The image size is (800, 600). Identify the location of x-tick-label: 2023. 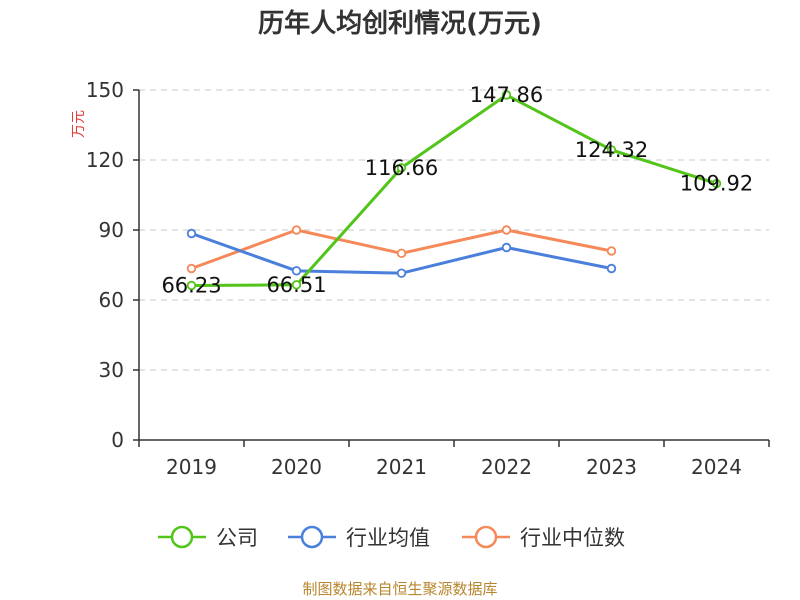
(611, 467).